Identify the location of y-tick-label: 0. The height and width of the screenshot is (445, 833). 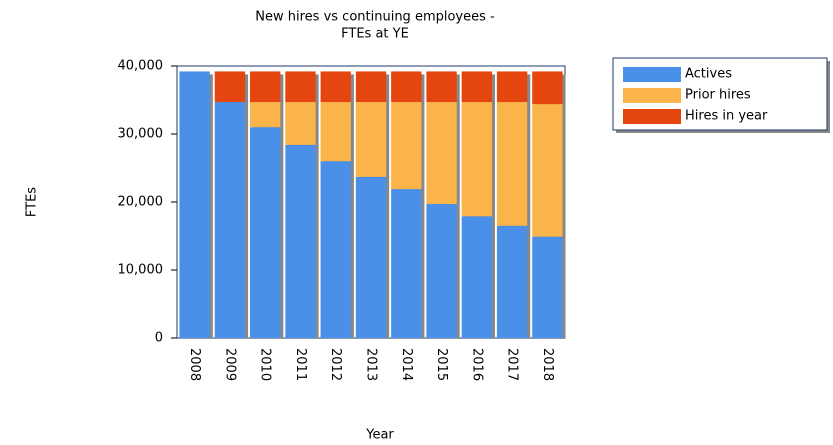
(159, 338).